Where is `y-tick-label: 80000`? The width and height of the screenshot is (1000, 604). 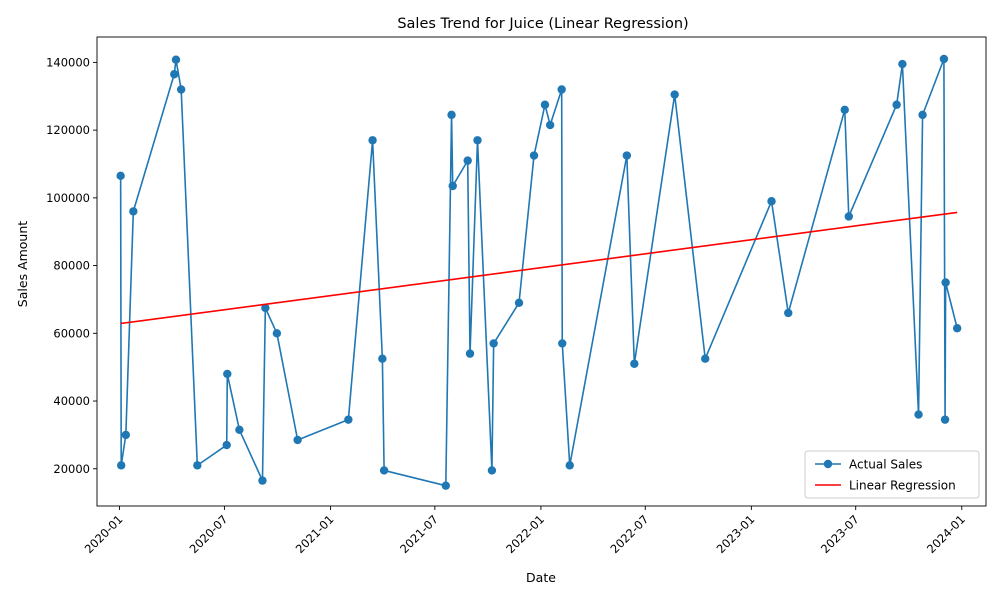 y-tick-label: 80000 is located at coordinates (71, 266).